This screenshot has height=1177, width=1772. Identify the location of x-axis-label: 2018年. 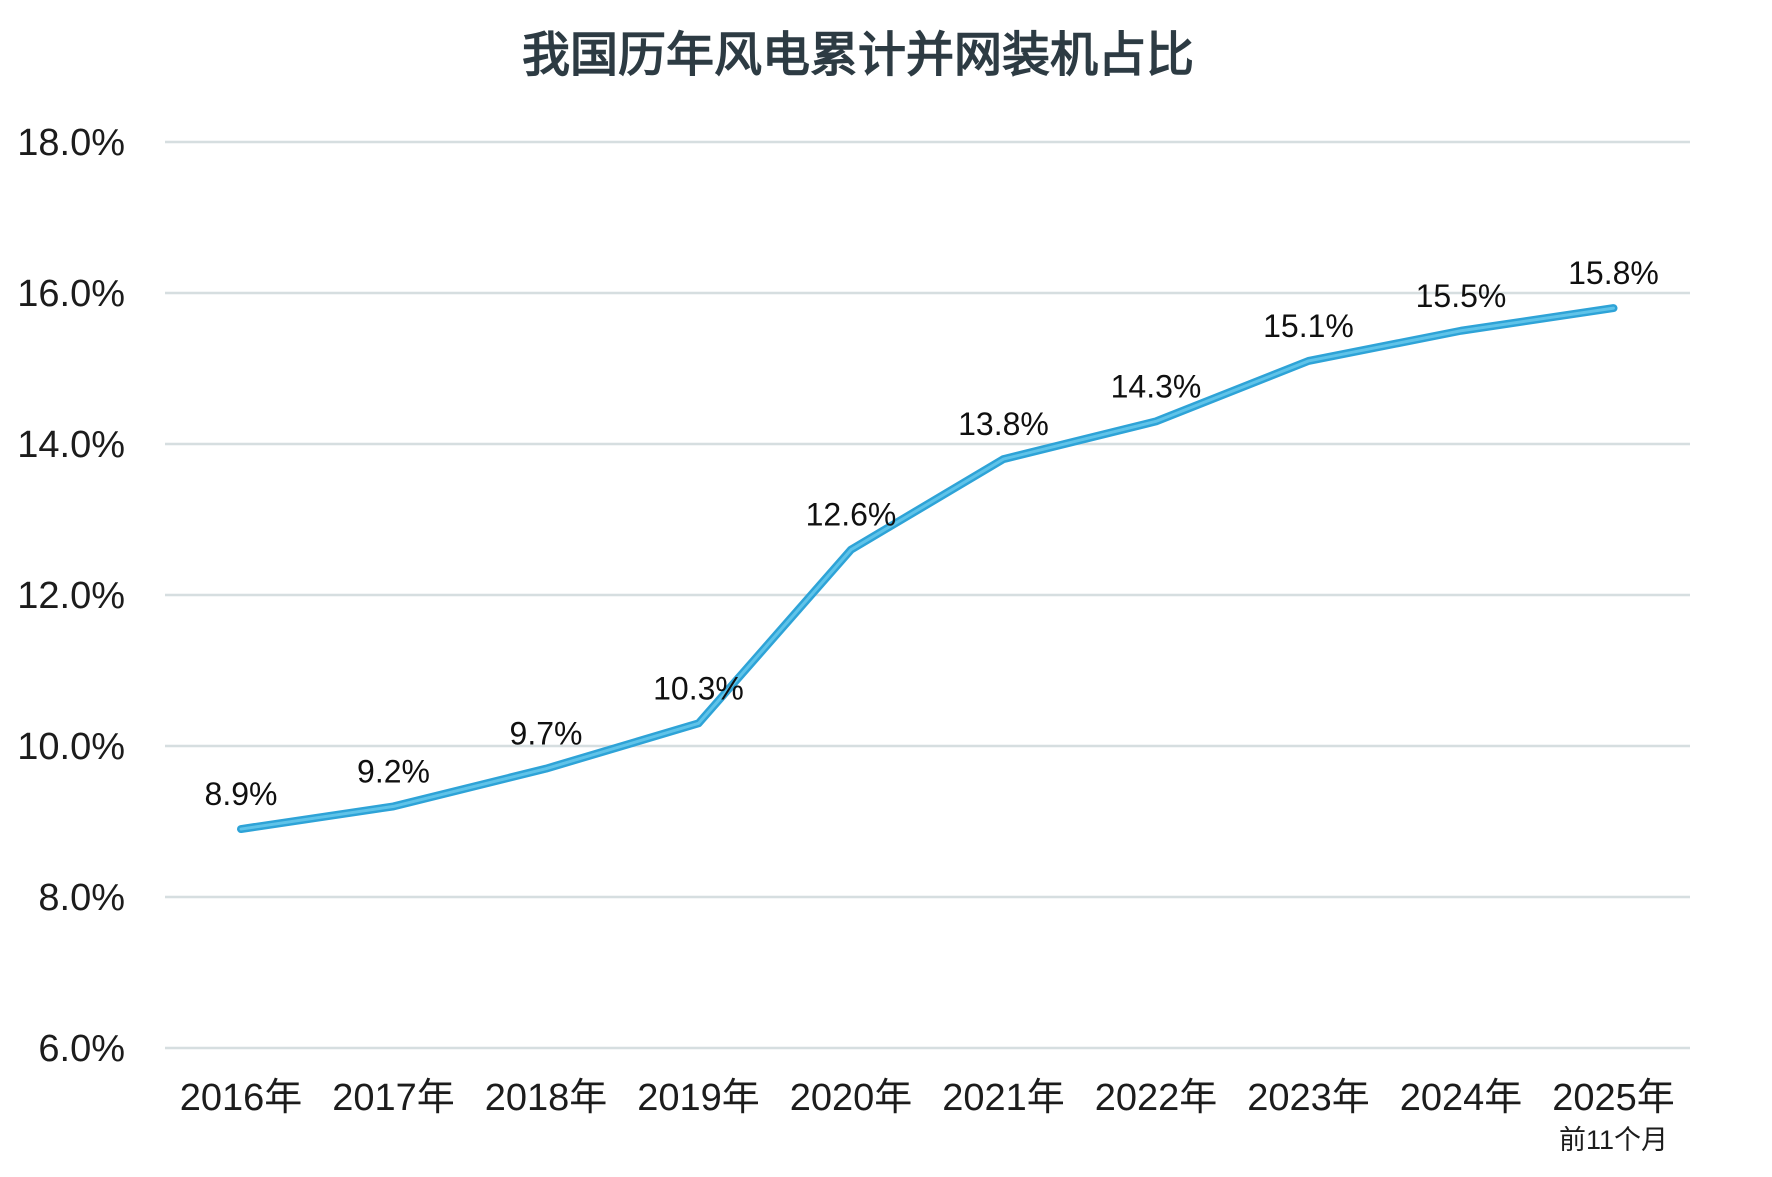
(546, 1098).